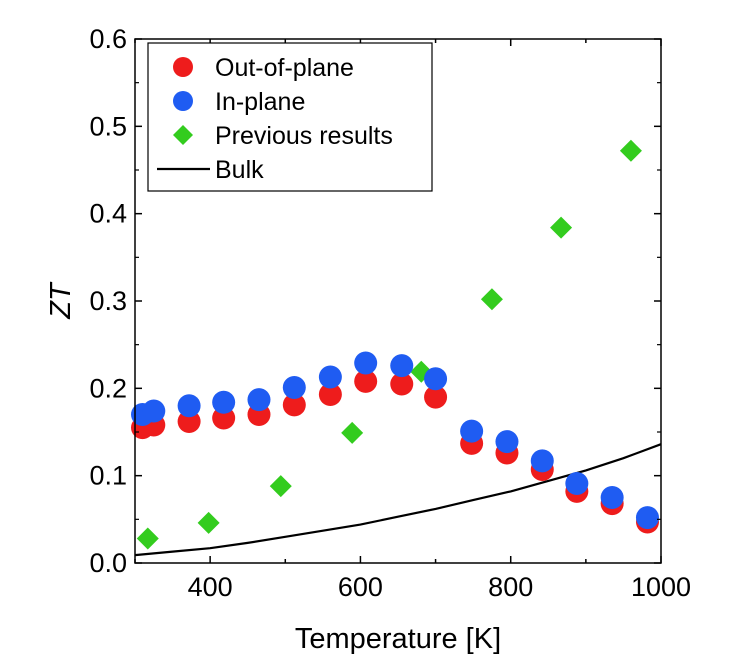 This screenshot has height=672, width=749. I want to click on legend-out-of-plane-marker, so click(183, 67).